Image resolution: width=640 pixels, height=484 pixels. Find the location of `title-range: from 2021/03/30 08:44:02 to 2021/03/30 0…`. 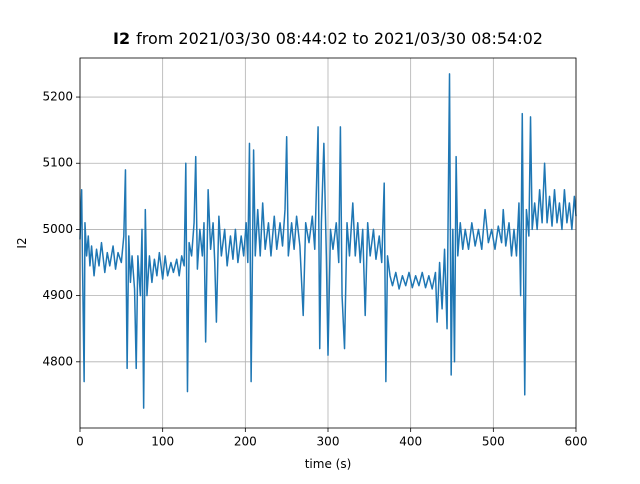

title-range: from 2021/03/30 08:44:02 to 2021/03/30 0… is located at coordinates (339, 38).